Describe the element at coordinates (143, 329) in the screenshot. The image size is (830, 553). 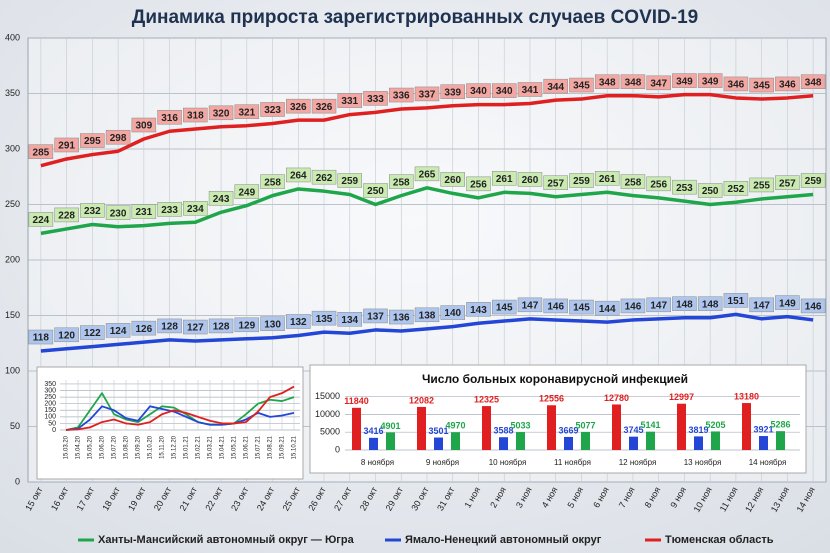
I see `data-label: 126` at that location.